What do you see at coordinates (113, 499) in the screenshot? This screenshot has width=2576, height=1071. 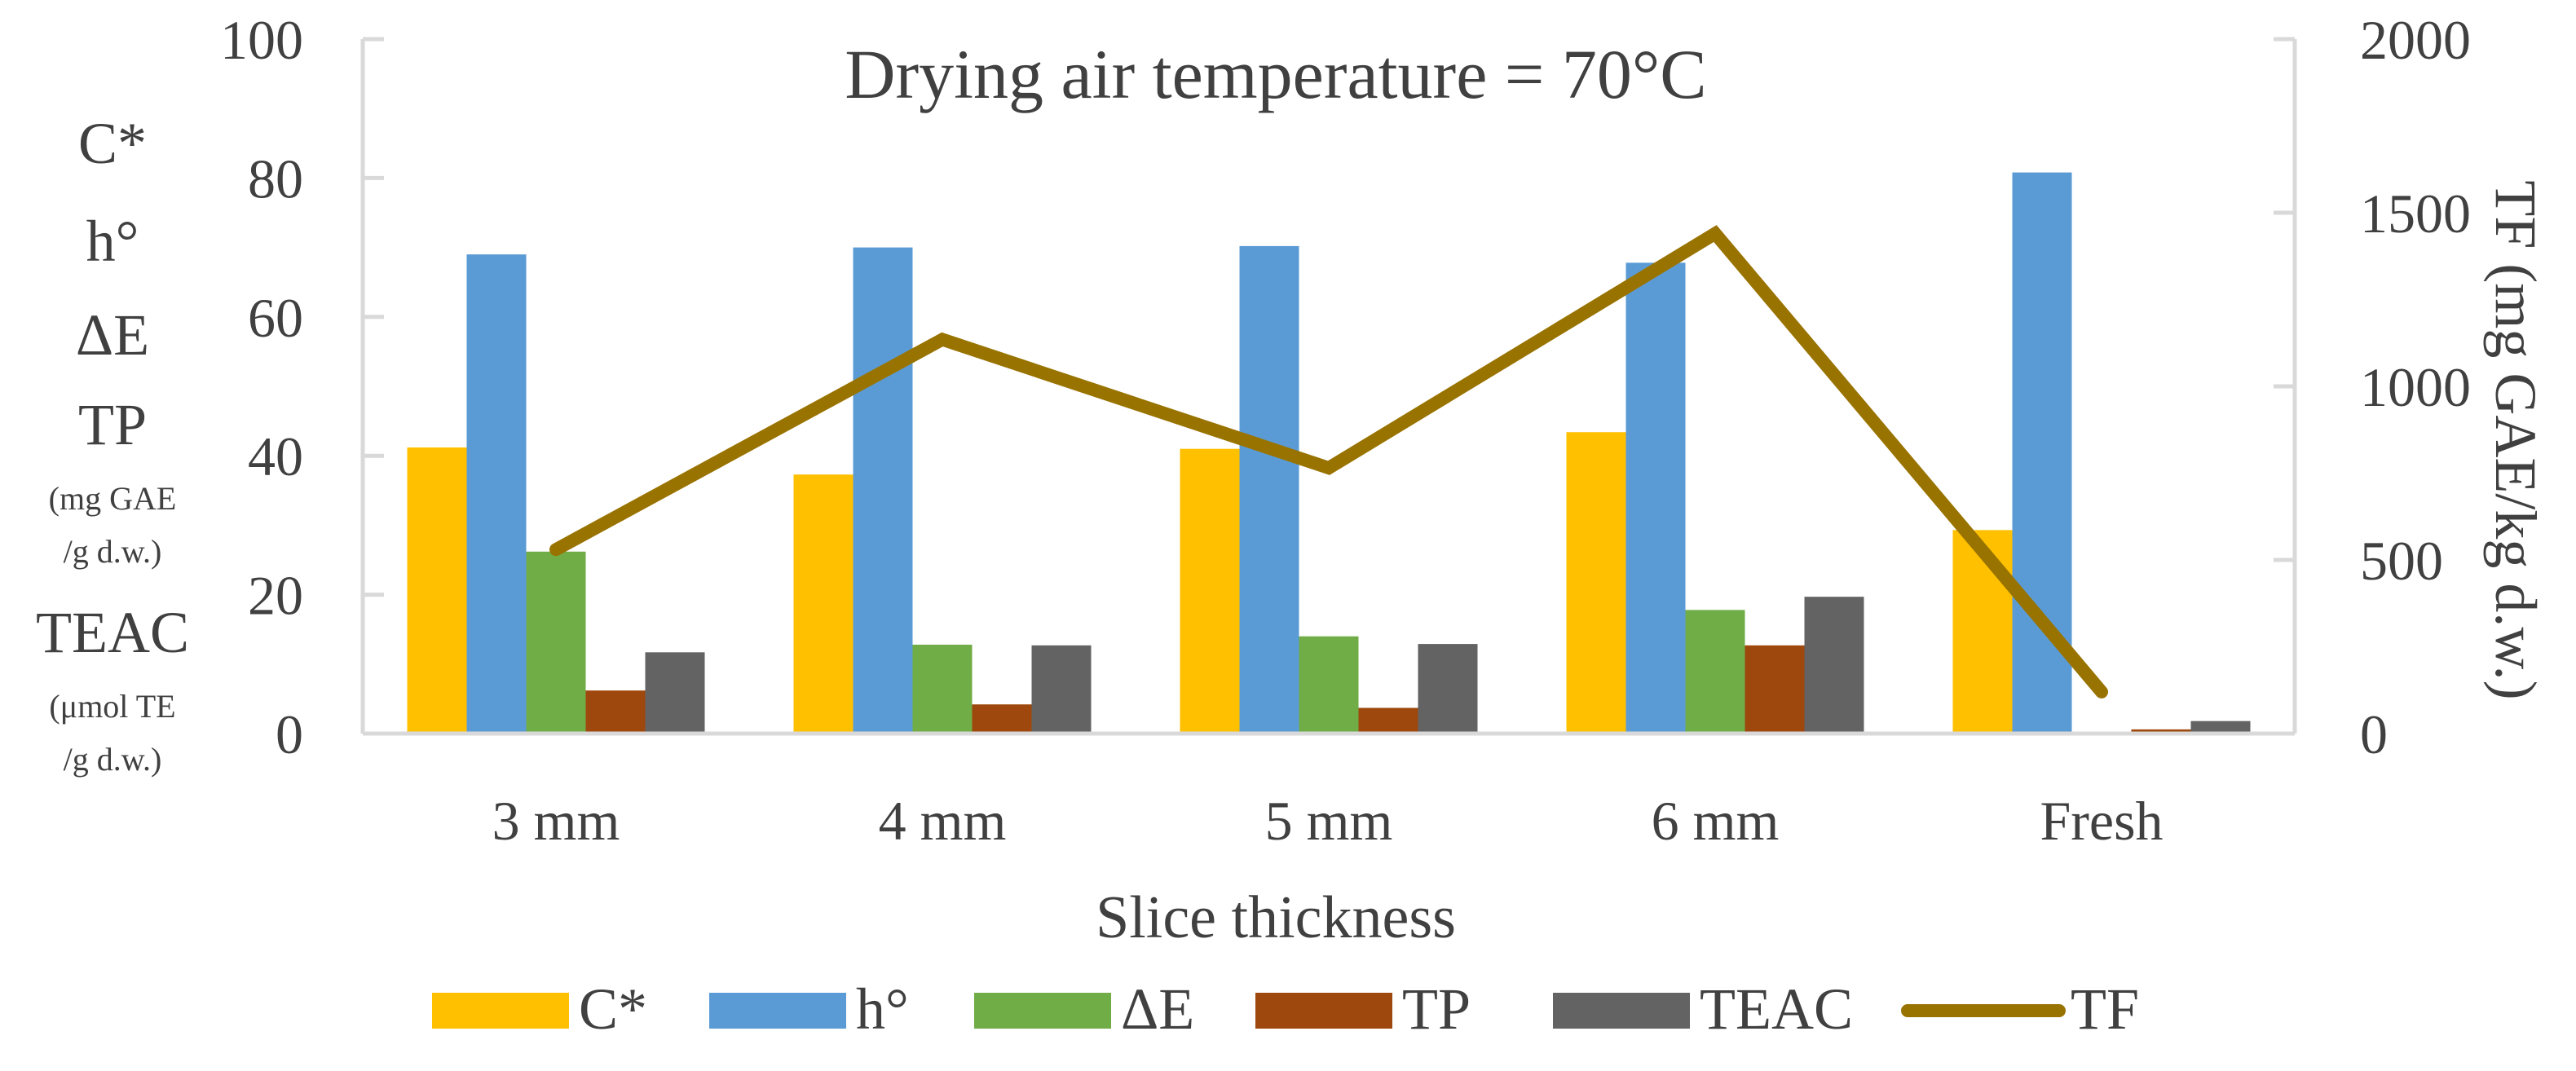 I see `y-left-axis-label-line: (mg GAE` at bounding box center [113, 499].